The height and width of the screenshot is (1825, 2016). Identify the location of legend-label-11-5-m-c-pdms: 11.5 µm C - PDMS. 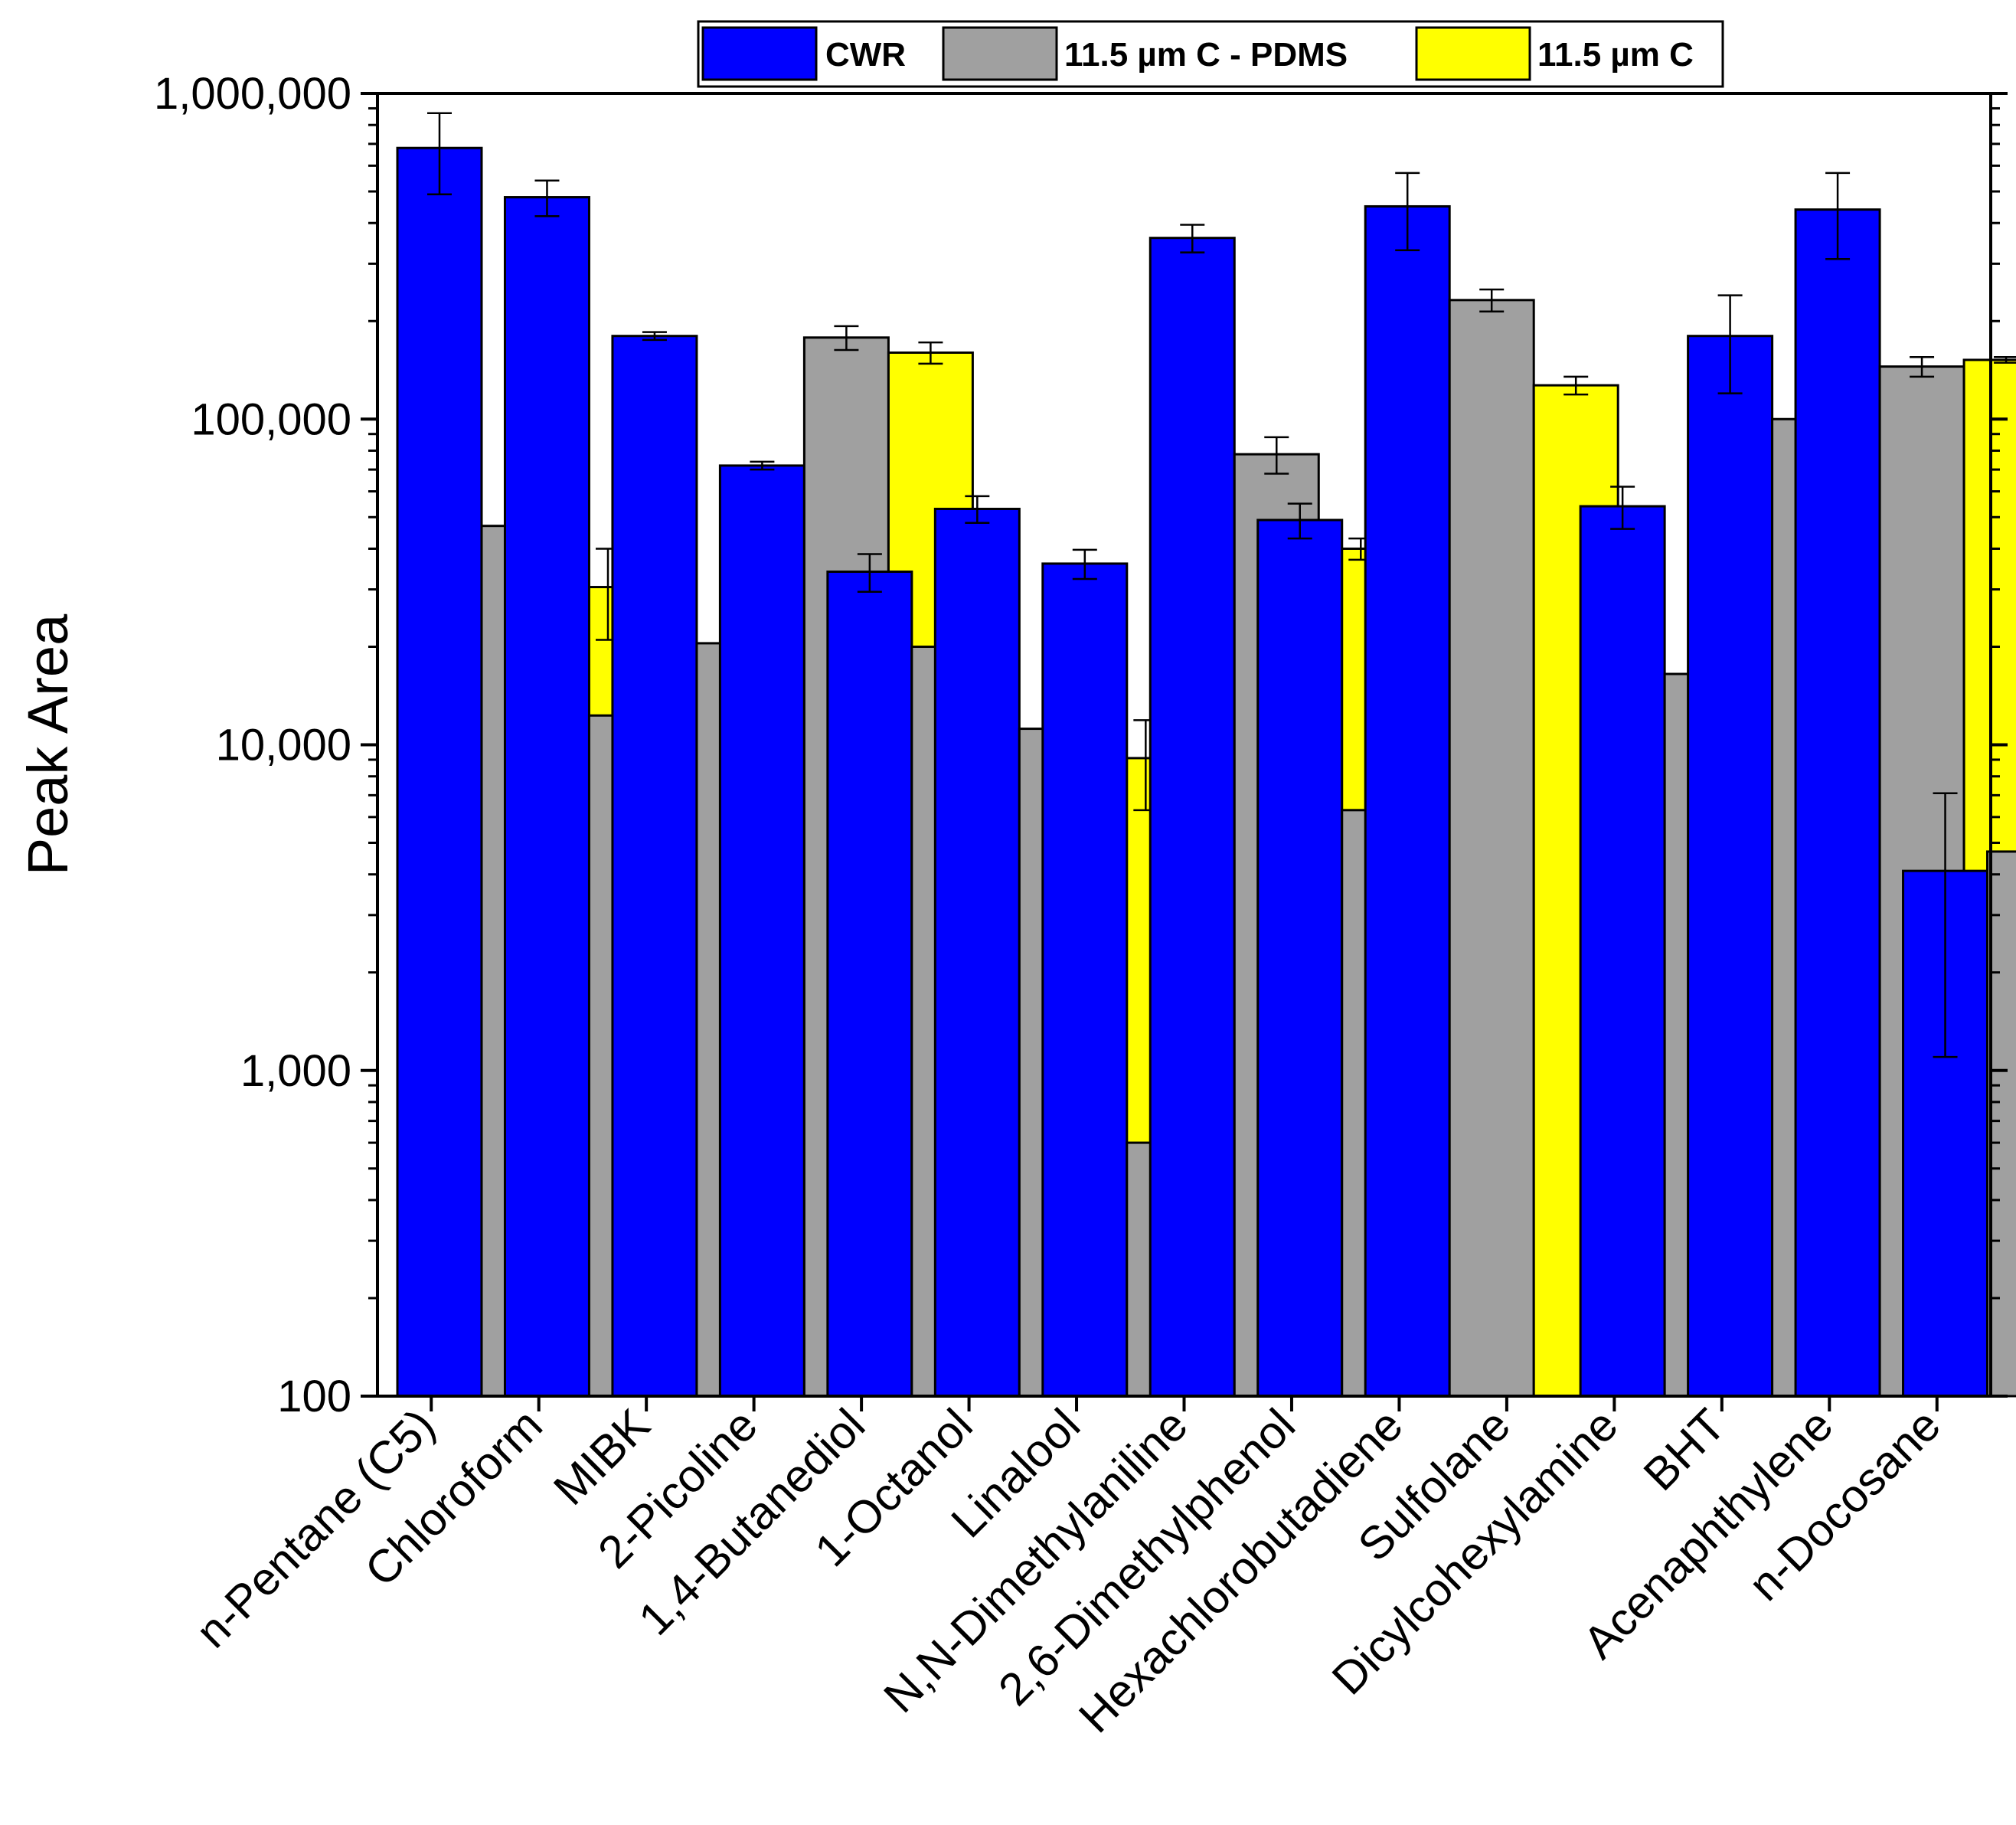
(1206, 55).